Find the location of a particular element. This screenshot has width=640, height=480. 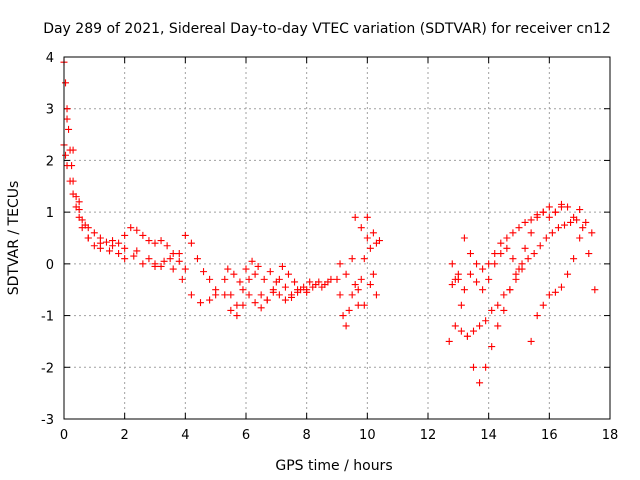

series-track-a is located at coordinates (124, 165).